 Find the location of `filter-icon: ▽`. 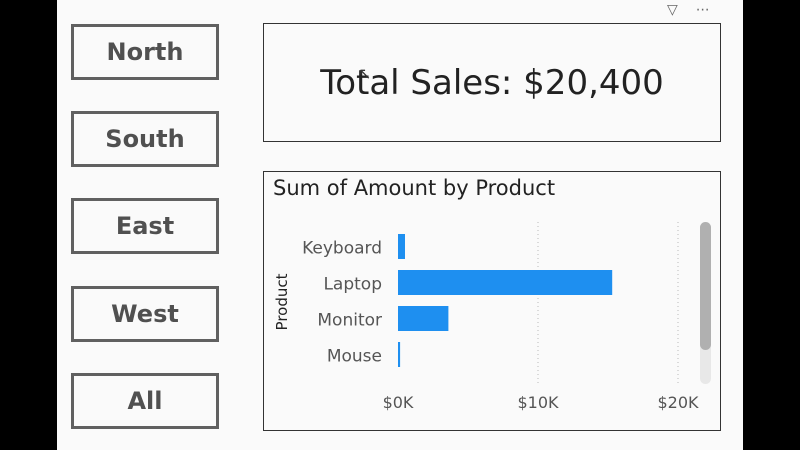

filter-icon: ▽ is located at coordinates (672, 10).